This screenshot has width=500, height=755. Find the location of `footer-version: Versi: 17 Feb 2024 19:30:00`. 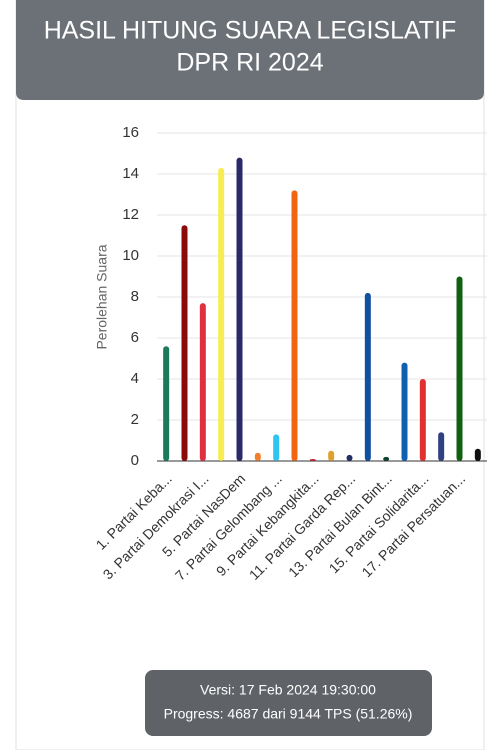

footer-version: Versi: 17 Feb 2024 19:30:00 is located at coordinates (288, 690).